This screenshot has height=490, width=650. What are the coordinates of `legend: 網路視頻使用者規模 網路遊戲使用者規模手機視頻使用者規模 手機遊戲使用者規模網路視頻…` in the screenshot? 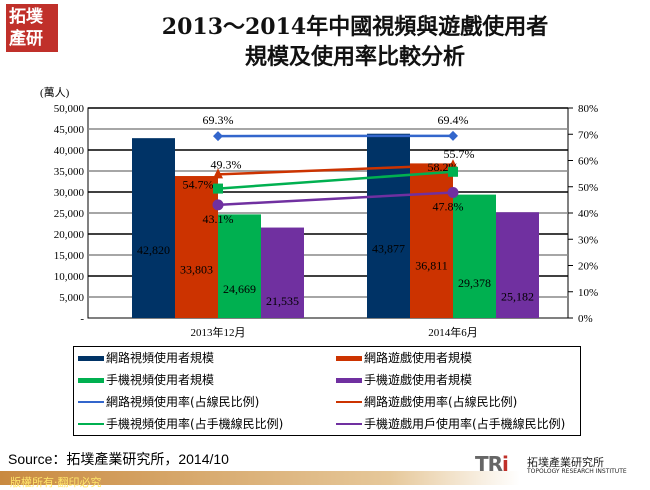 It's located at (327, 391).